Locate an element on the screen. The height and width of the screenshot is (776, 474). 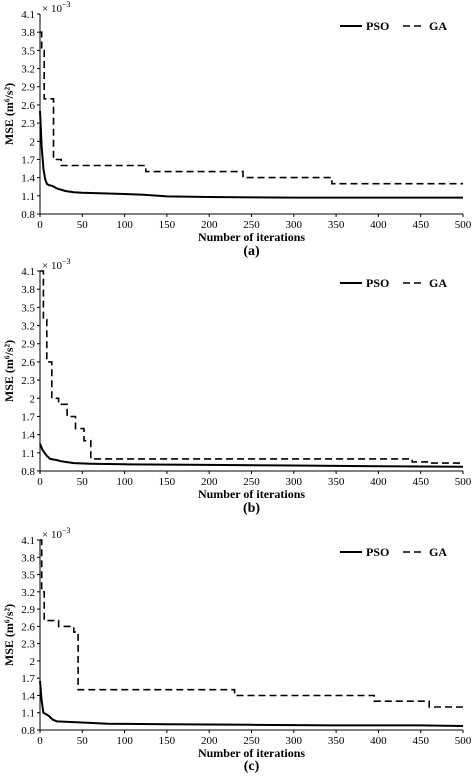
panel-label: (b) is located at coordinates (251, 508).